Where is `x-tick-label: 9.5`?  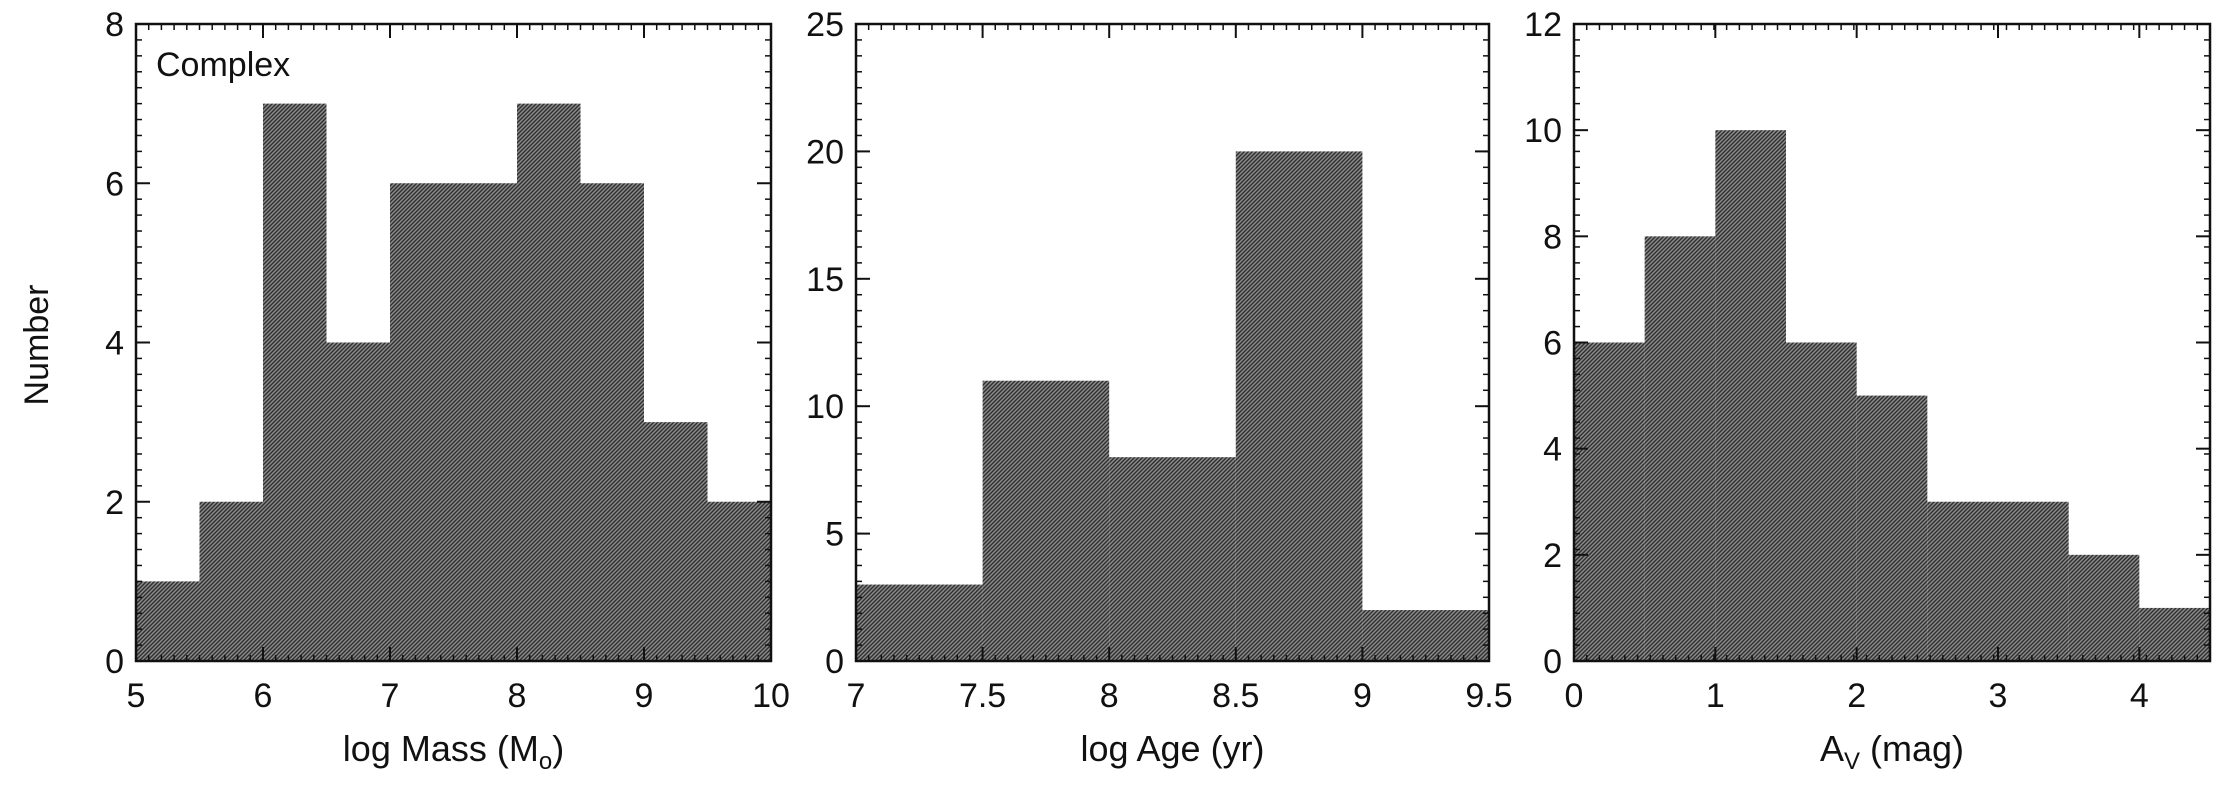 x-tick-label: 9.5 is located at coordinates (1488, 696).